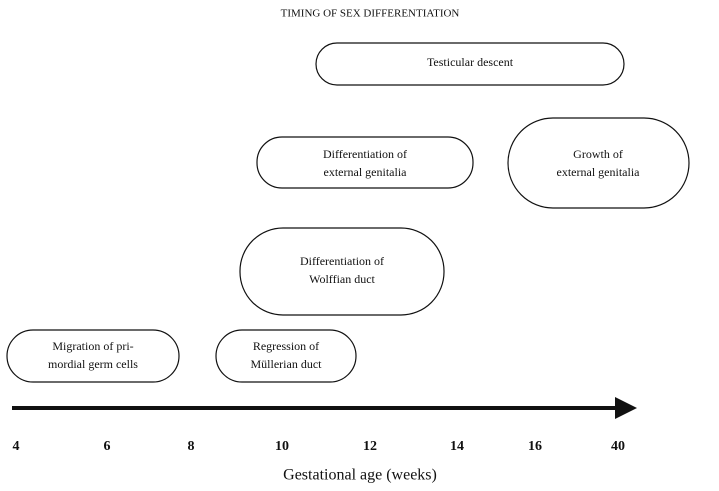 The image size is (719, 491). I want to click on tick-label: 40, so click(618, 446).